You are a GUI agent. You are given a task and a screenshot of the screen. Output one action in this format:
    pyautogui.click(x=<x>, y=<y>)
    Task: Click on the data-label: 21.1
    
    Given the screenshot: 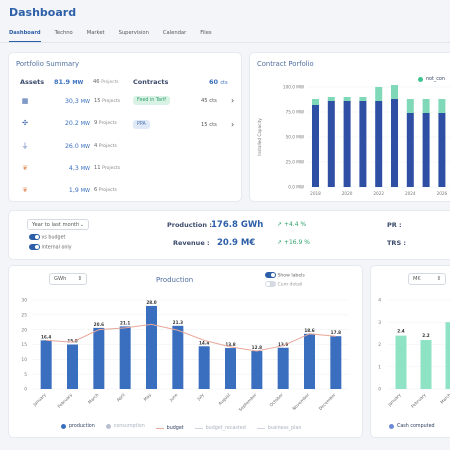 What is the action you would take?
    pyautogui.click(x=125, y=322)
    